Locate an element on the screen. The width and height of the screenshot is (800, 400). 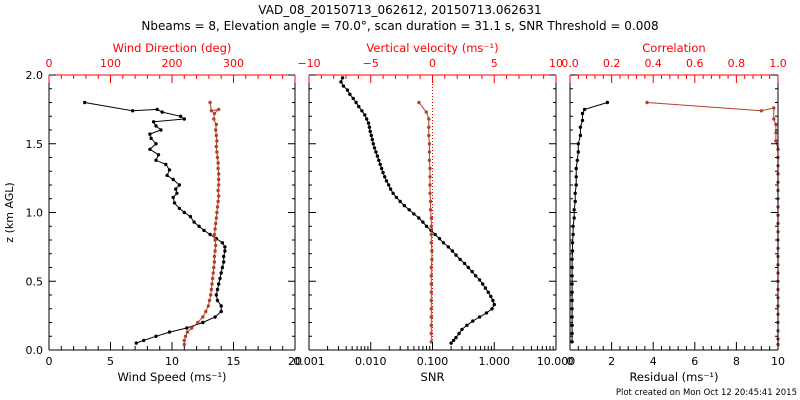
wind-x-tick-label: 15 is located at coordinates (234, 361).